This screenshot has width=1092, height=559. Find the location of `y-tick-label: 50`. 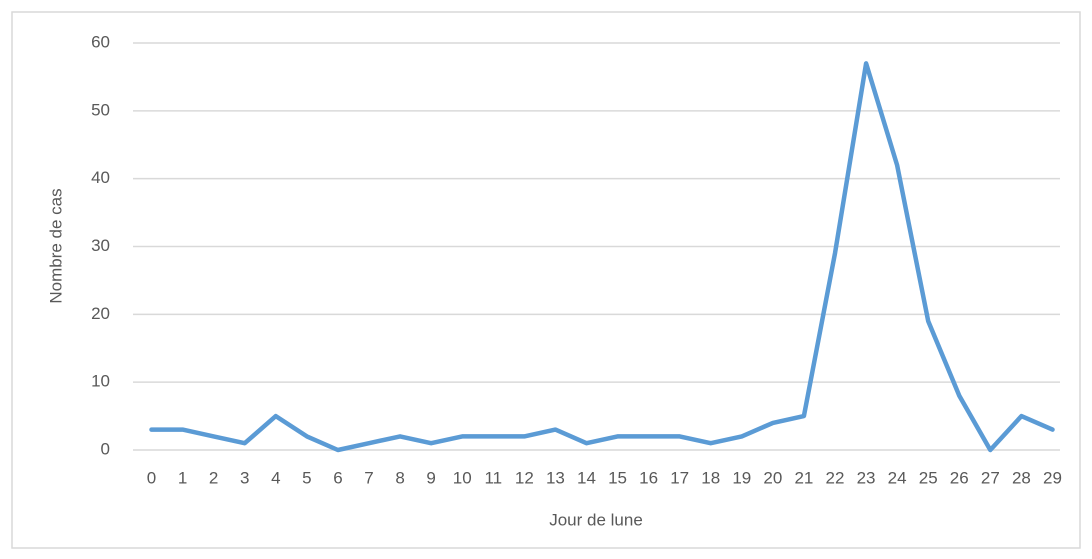

y-tick-label: 50 is located at coordinates (100, 109).